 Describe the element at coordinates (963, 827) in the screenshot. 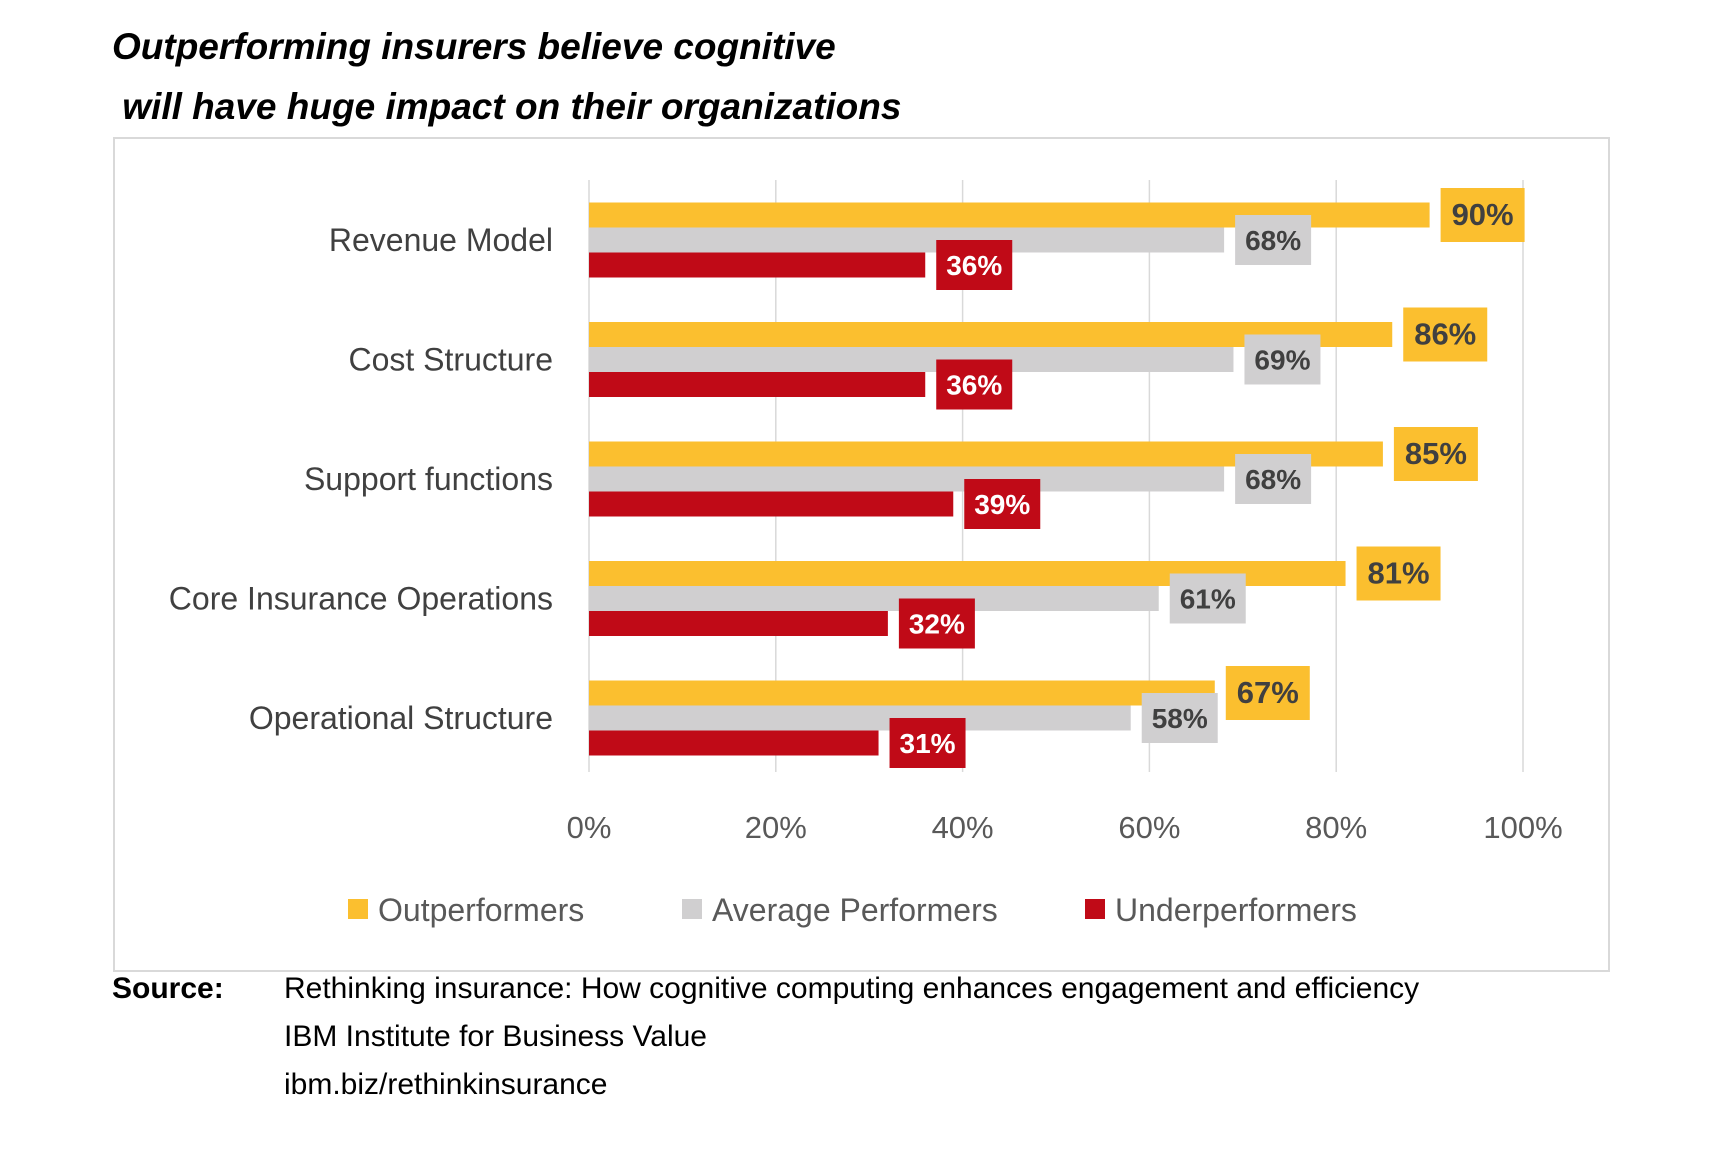

I see `x-tick-label: 40%` at that location.